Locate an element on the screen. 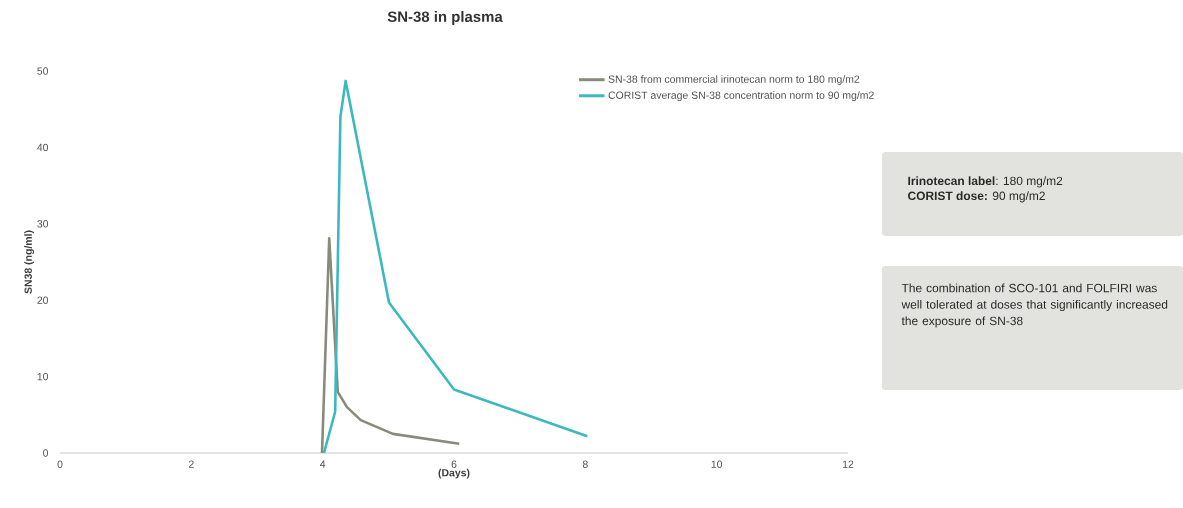 The image size is (1183, 508). x-tick-label: 4 is located at coordinates (323, 464).